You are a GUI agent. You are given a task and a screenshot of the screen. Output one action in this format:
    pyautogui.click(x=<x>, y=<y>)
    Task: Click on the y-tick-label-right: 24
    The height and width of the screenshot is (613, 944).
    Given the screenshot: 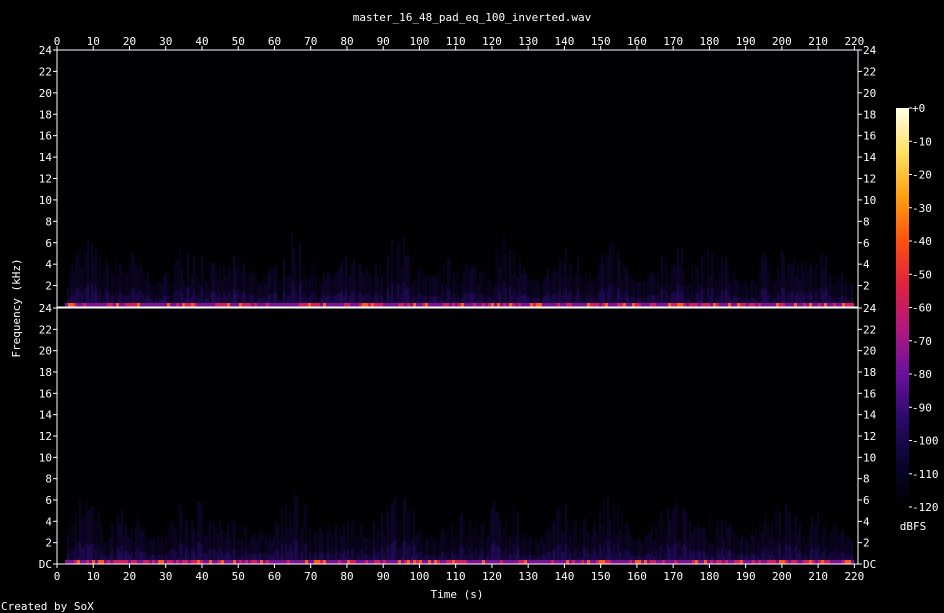 What is the action you would take?
    pyautogui.click(x=870, y=308)
    